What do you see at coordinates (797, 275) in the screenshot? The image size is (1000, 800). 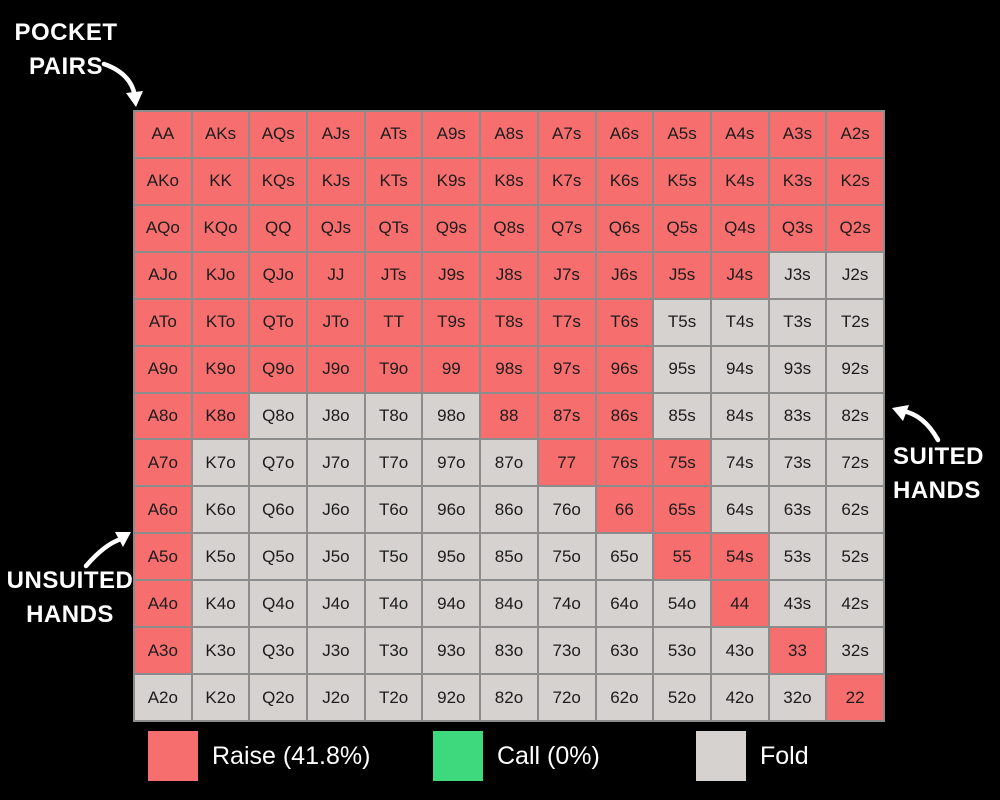 I see `hand-cell: J3s` at bounding box center [797, 275].